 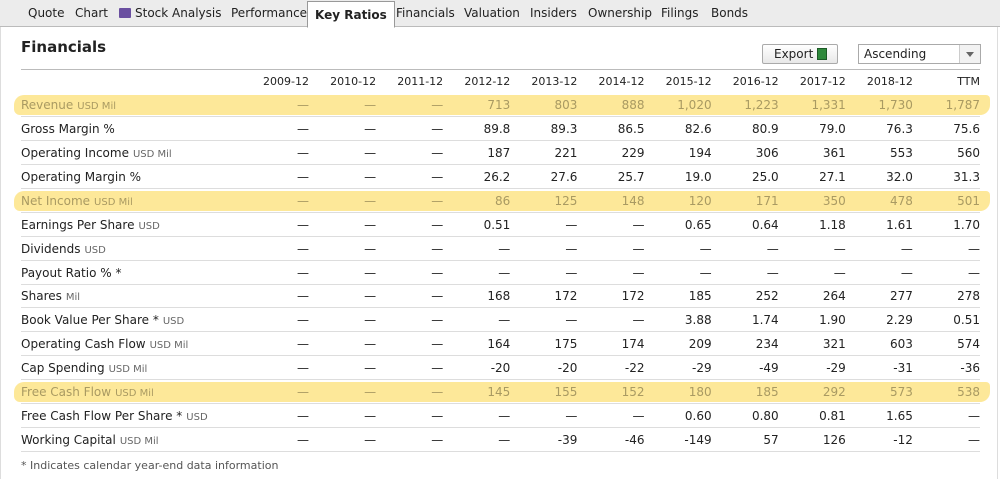 I want to click on nav-tab: Filings, so click(x=680, y=13).